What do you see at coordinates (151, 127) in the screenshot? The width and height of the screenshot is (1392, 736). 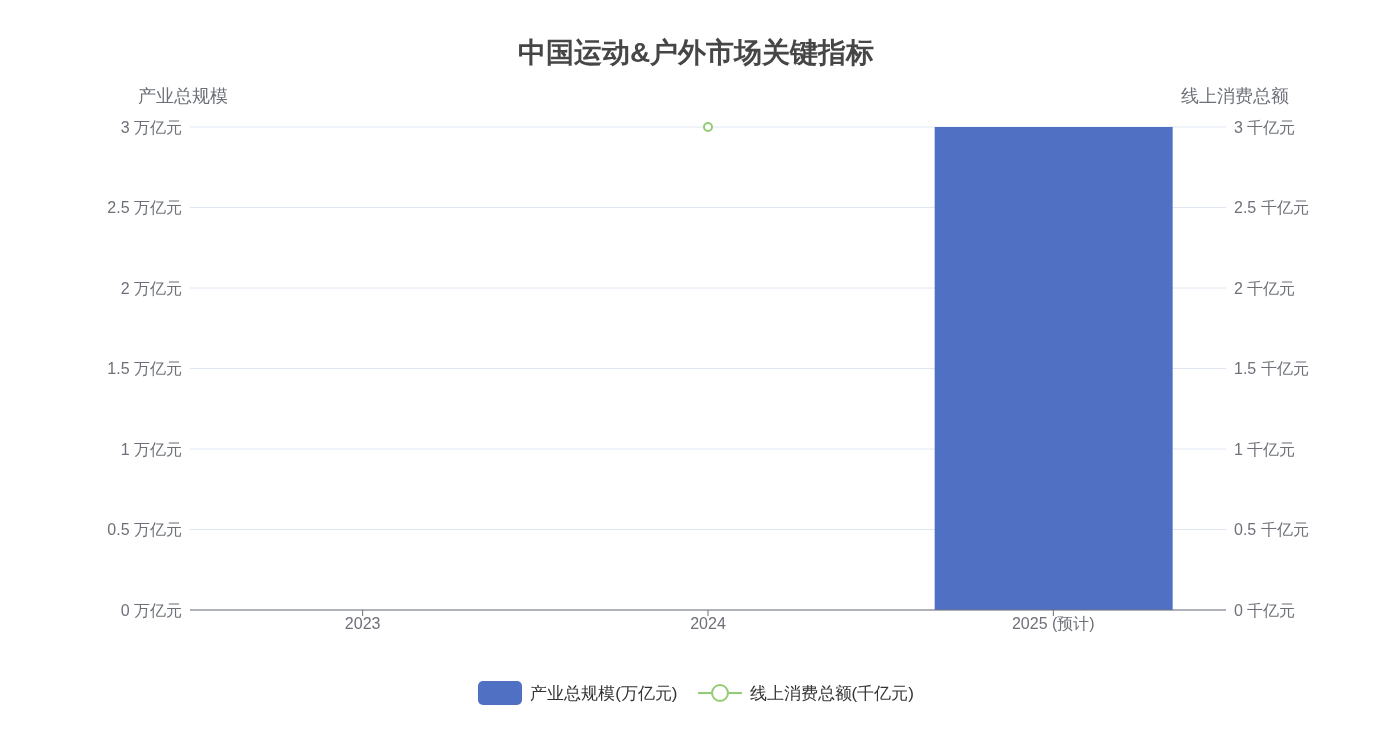 I see `y-tick-label: 3 万亿元` at bounding box center [151, 127].